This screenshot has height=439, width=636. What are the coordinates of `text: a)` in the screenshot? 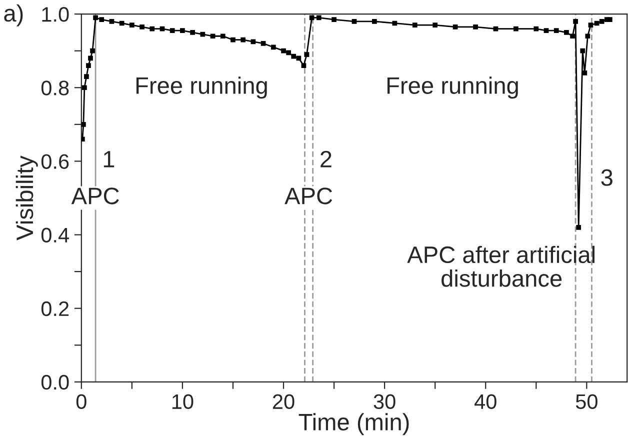 It's located at (13, 15).